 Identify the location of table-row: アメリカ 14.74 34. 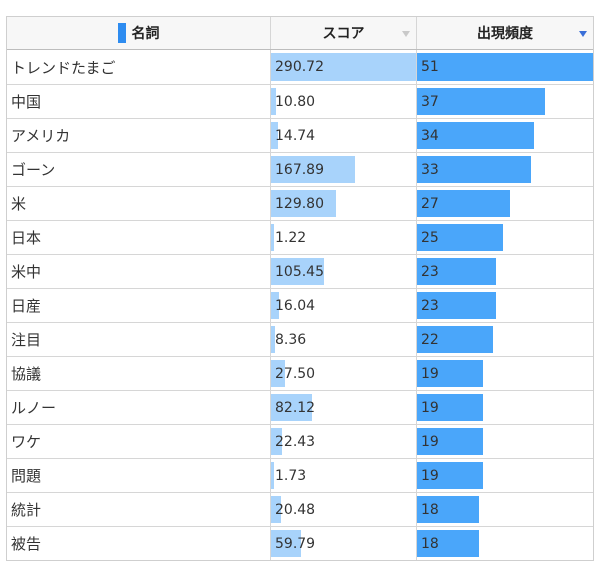
(300, 135).